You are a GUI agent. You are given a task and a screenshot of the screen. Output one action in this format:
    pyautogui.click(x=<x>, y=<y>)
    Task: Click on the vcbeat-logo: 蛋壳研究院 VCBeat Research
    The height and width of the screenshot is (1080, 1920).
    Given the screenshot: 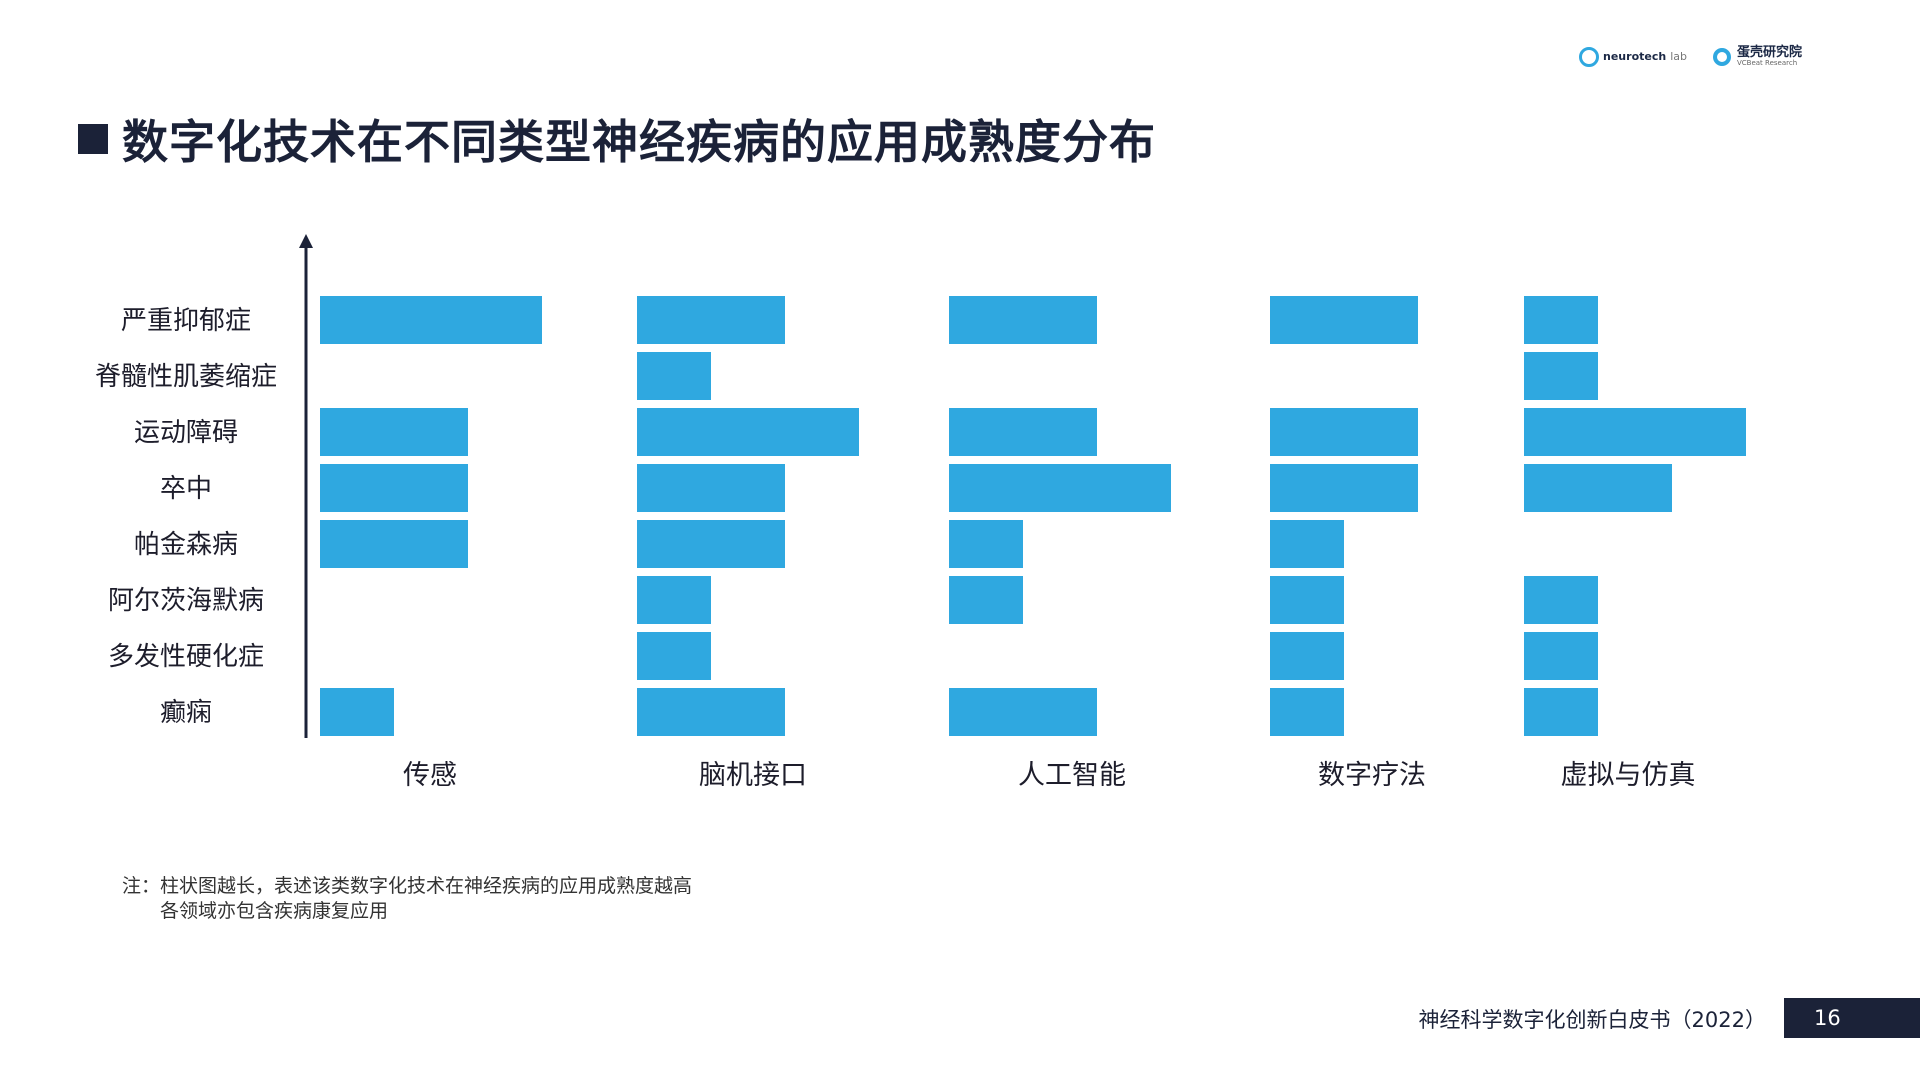 What is the action you would take?
    pyautogui.click(x=1757, y=56)
    